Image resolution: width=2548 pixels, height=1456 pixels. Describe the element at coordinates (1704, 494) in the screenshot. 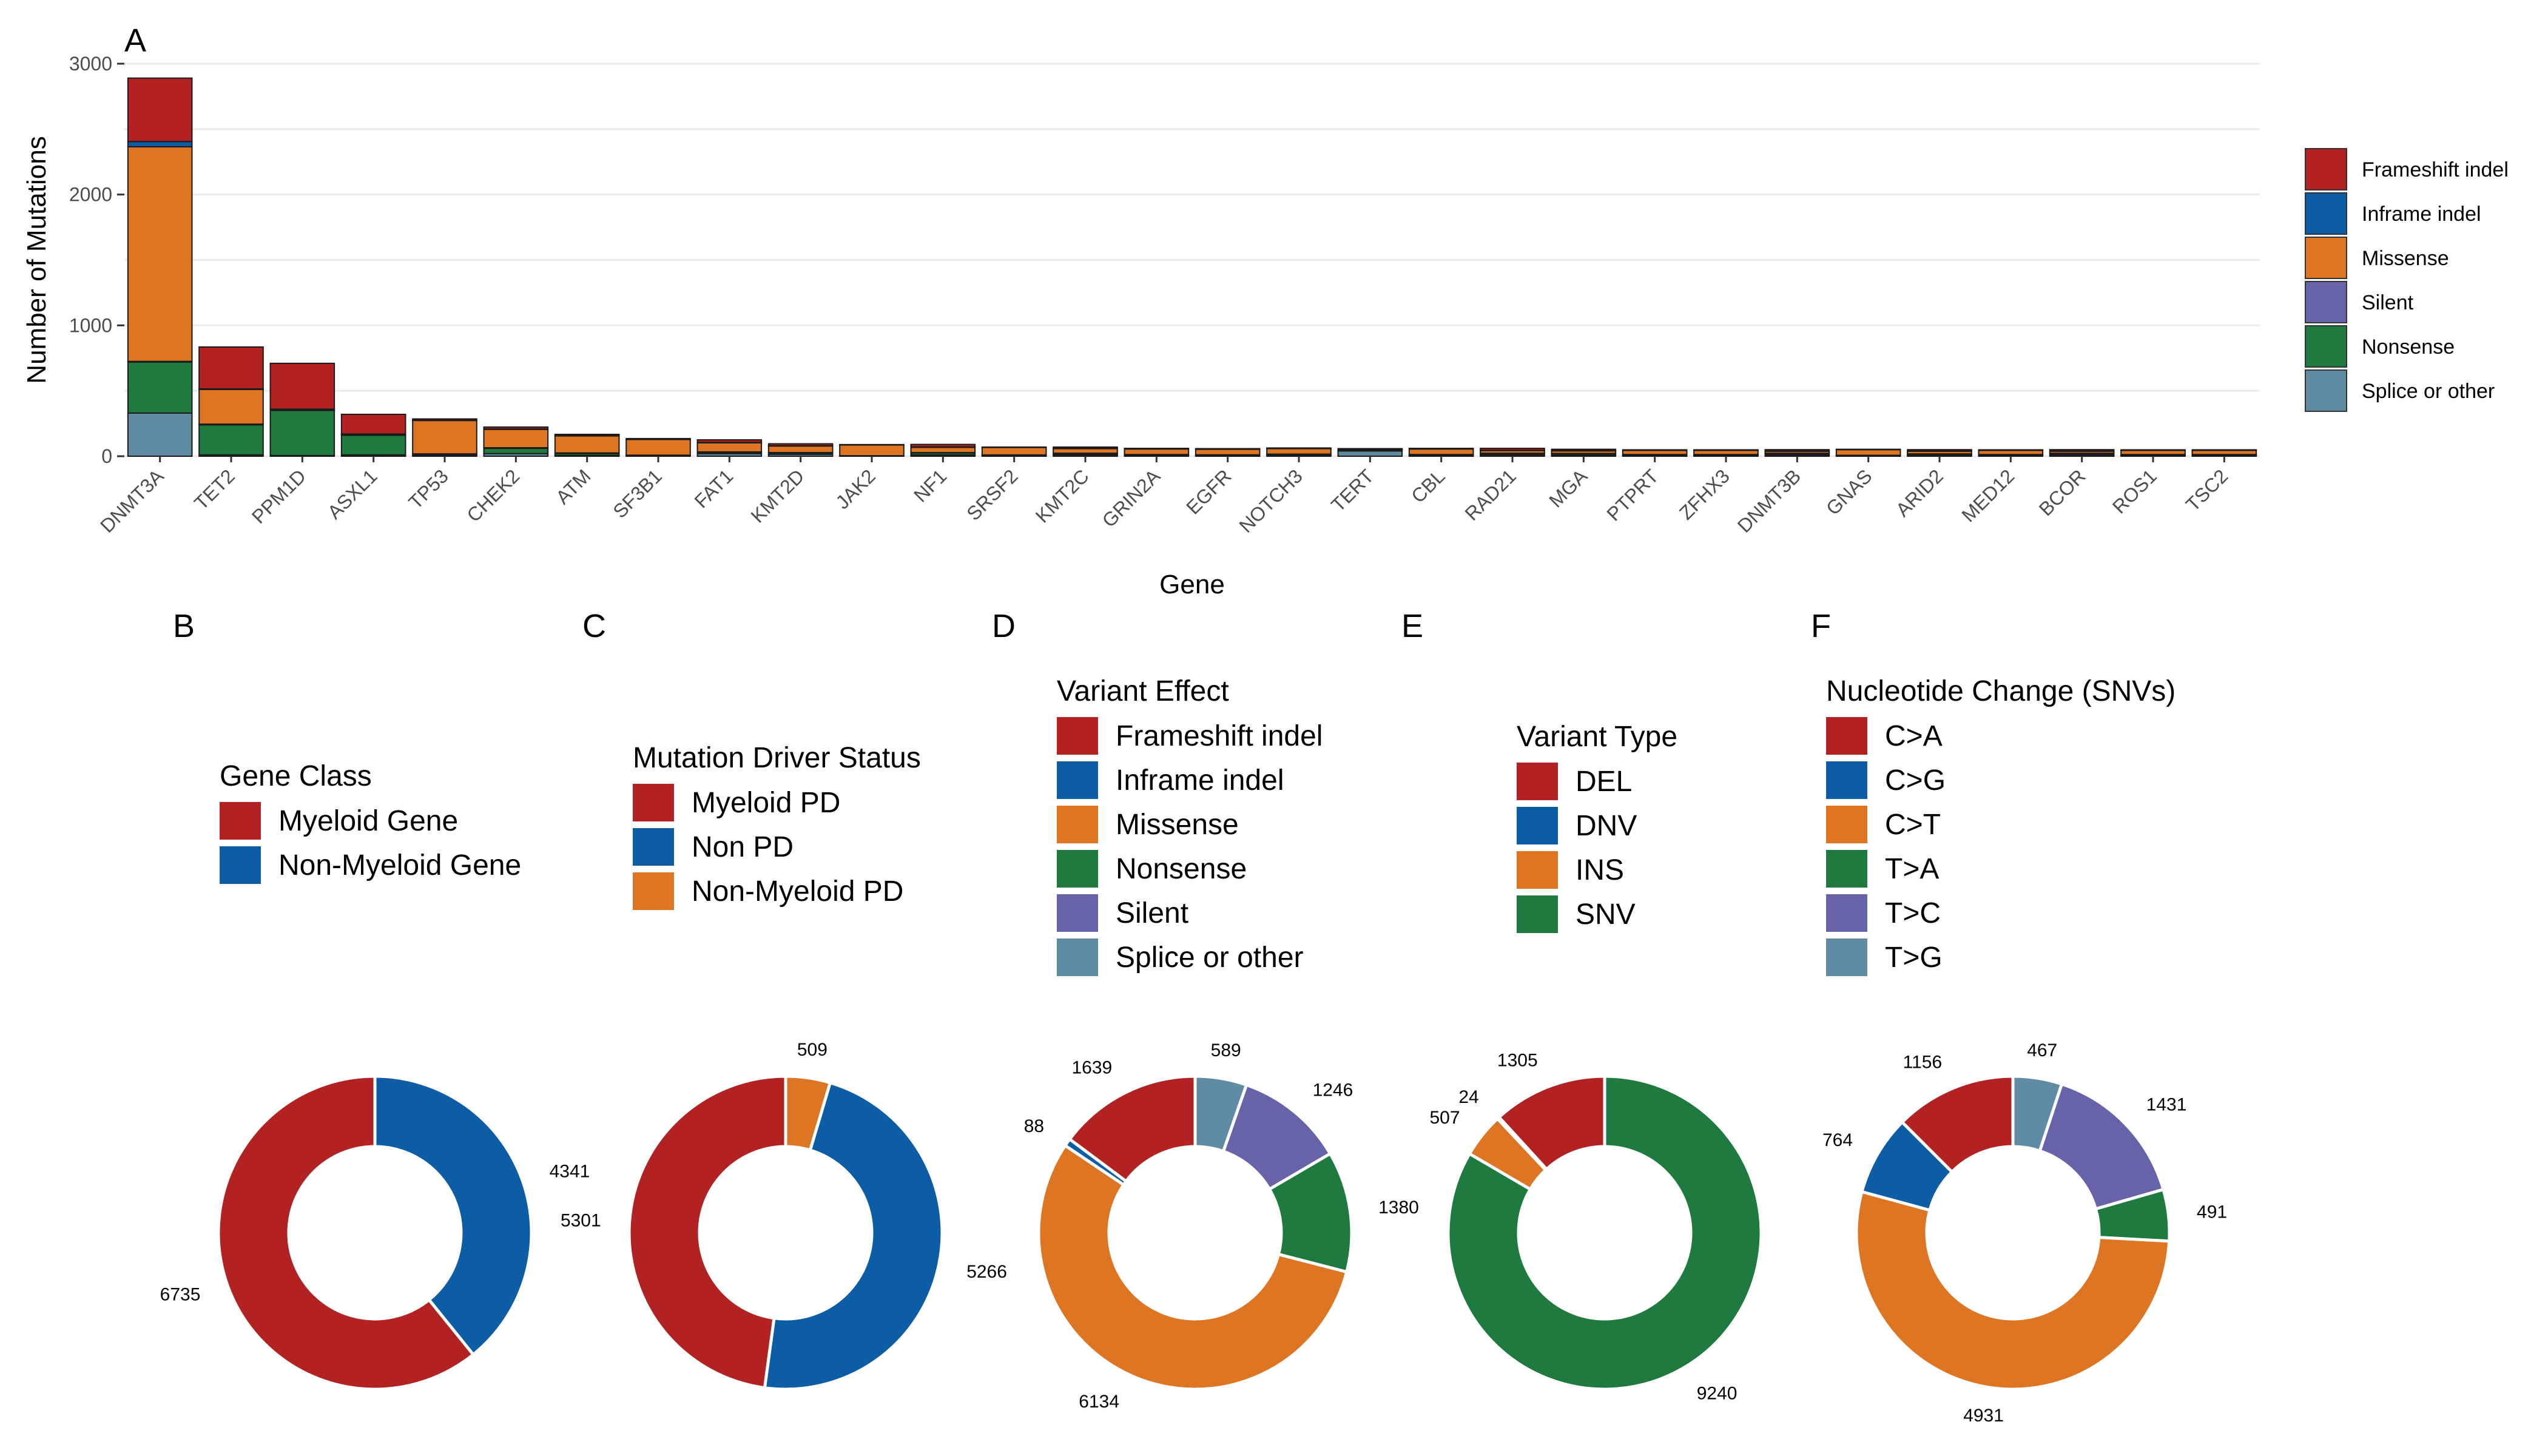

I see `x-tick-label: ZFHX3` at that location.